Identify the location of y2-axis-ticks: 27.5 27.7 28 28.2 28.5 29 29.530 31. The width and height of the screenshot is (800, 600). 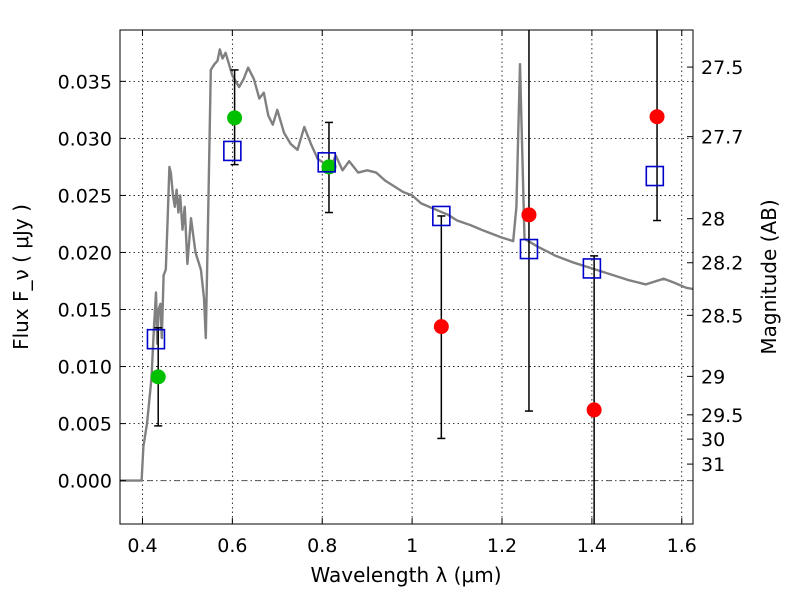
(715, 266).